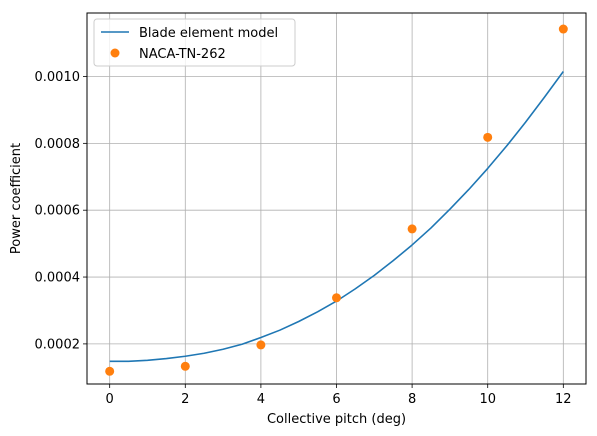 The width and height of the screenshot is (597, 436). I want to click on y-axis-label: Power coefficient, so click(16, 198).